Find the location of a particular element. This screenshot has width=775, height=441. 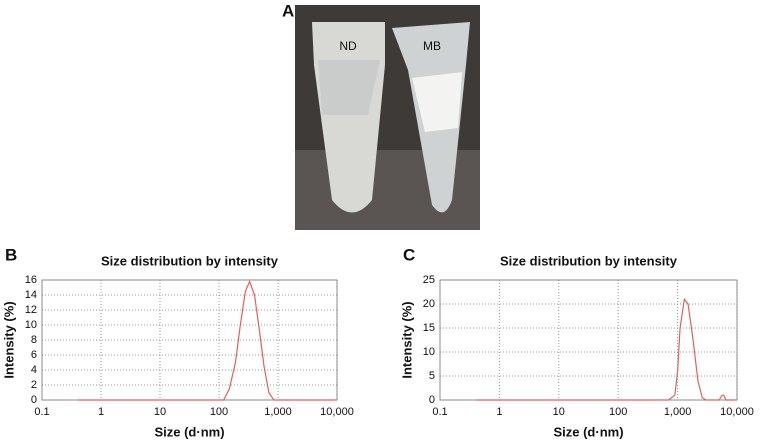

tube-label: MB is located at coordinates (432, 46).